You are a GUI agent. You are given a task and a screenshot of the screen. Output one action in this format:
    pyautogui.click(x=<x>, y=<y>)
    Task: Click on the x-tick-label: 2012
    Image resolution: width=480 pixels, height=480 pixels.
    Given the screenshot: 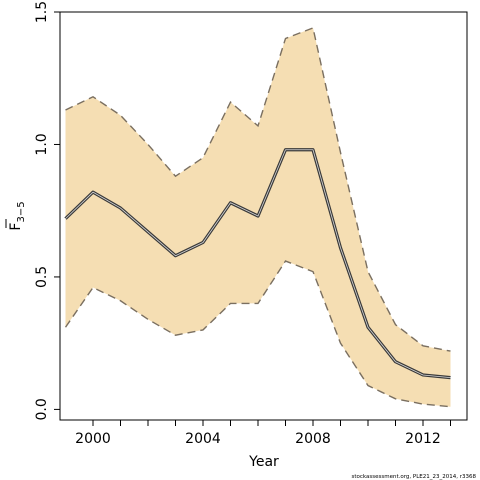 What is the action you would take?
    pyautogui.click(x=423, y=439)
    